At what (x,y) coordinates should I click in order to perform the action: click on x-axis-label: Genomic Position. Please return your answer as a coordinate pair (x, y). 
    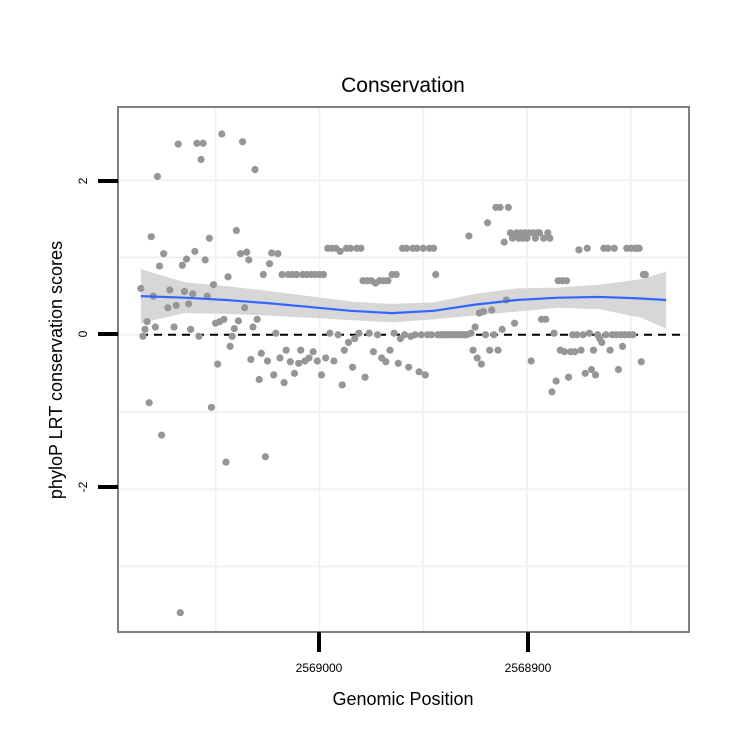
    Looking at the image, I should click on (402, 699).